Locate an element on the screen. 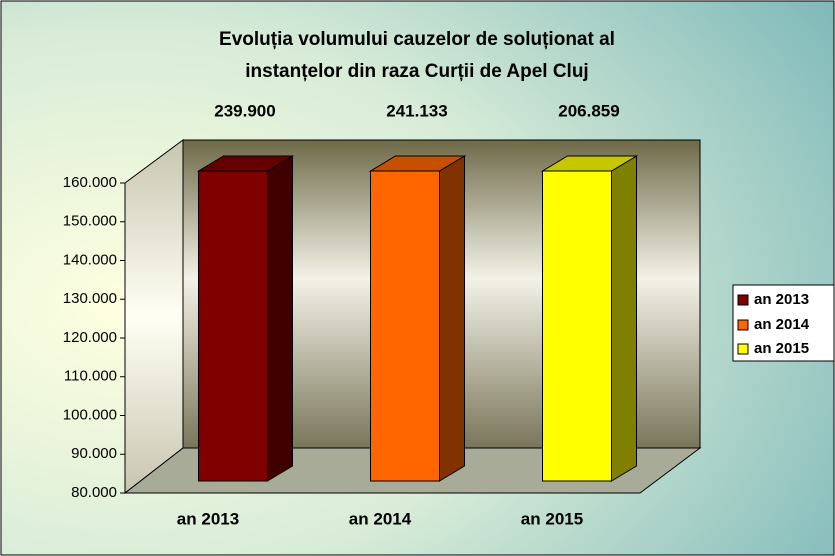 This screenshot has width=835, height=556. legend-label: an 2014 is located at coordinates (782, 324).